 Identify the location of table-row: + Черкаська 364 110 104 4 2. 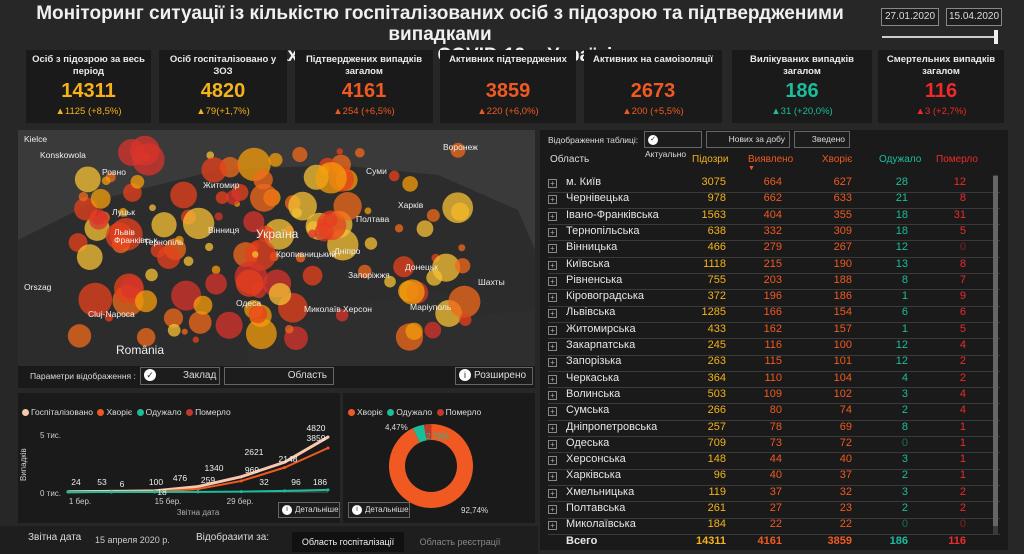
(774, 380).